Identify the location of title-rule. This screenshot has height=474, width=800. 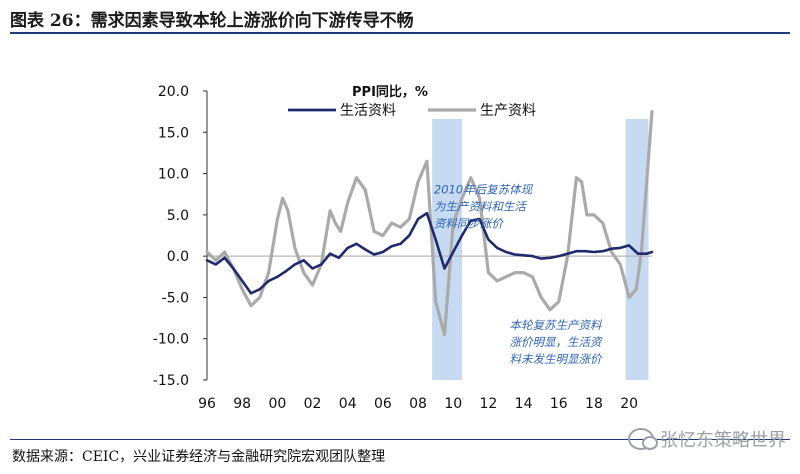
(400, 33).